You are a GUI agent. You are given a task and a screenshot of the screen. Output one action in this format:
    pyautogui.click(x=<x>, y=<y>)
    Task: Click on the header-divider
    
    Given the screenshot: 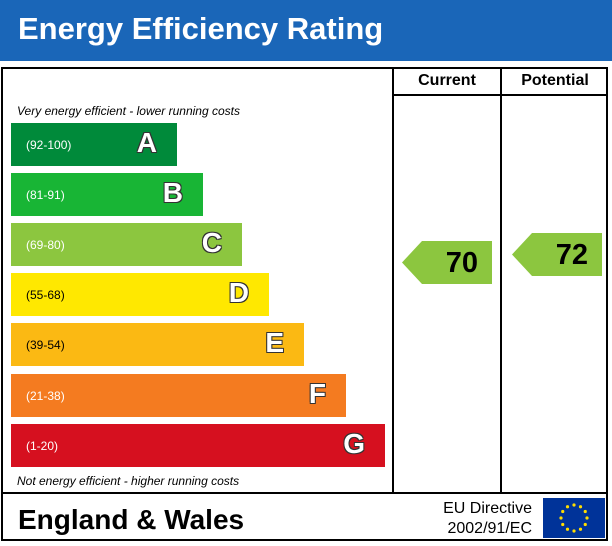 What is the action you would take?
    pyautogui.click(x=500, y=95)
    